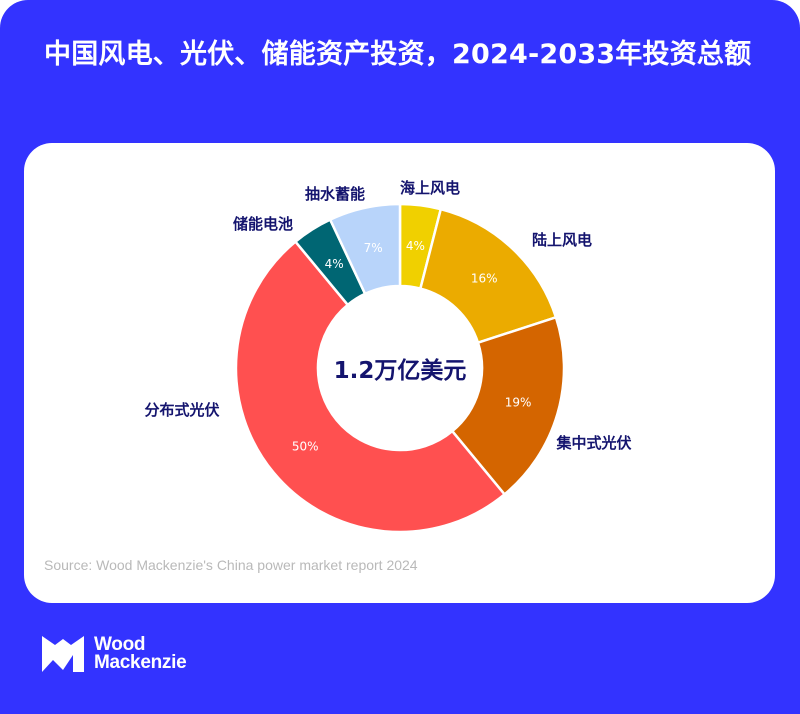  Describe the element at coordinates (263, 224) in the screenshot. I see `slice-category-label: 储能电池` at that location.